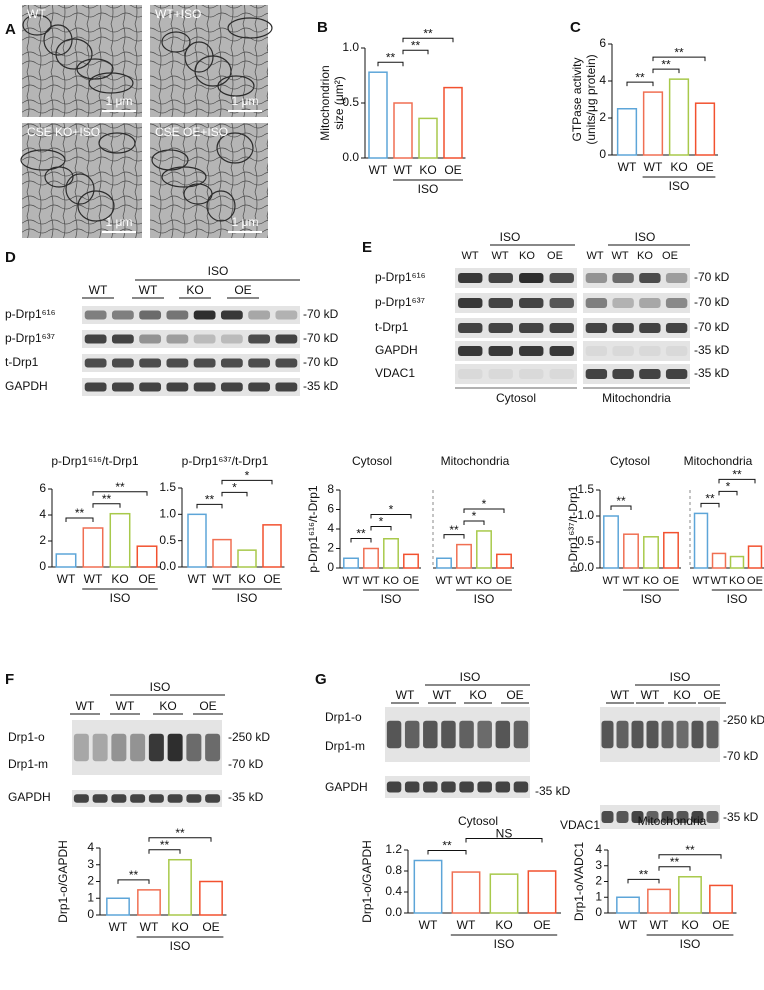  Describe the element at coordinates (645, 256) in the screenshot. I see `lane-label: KO` at that location.